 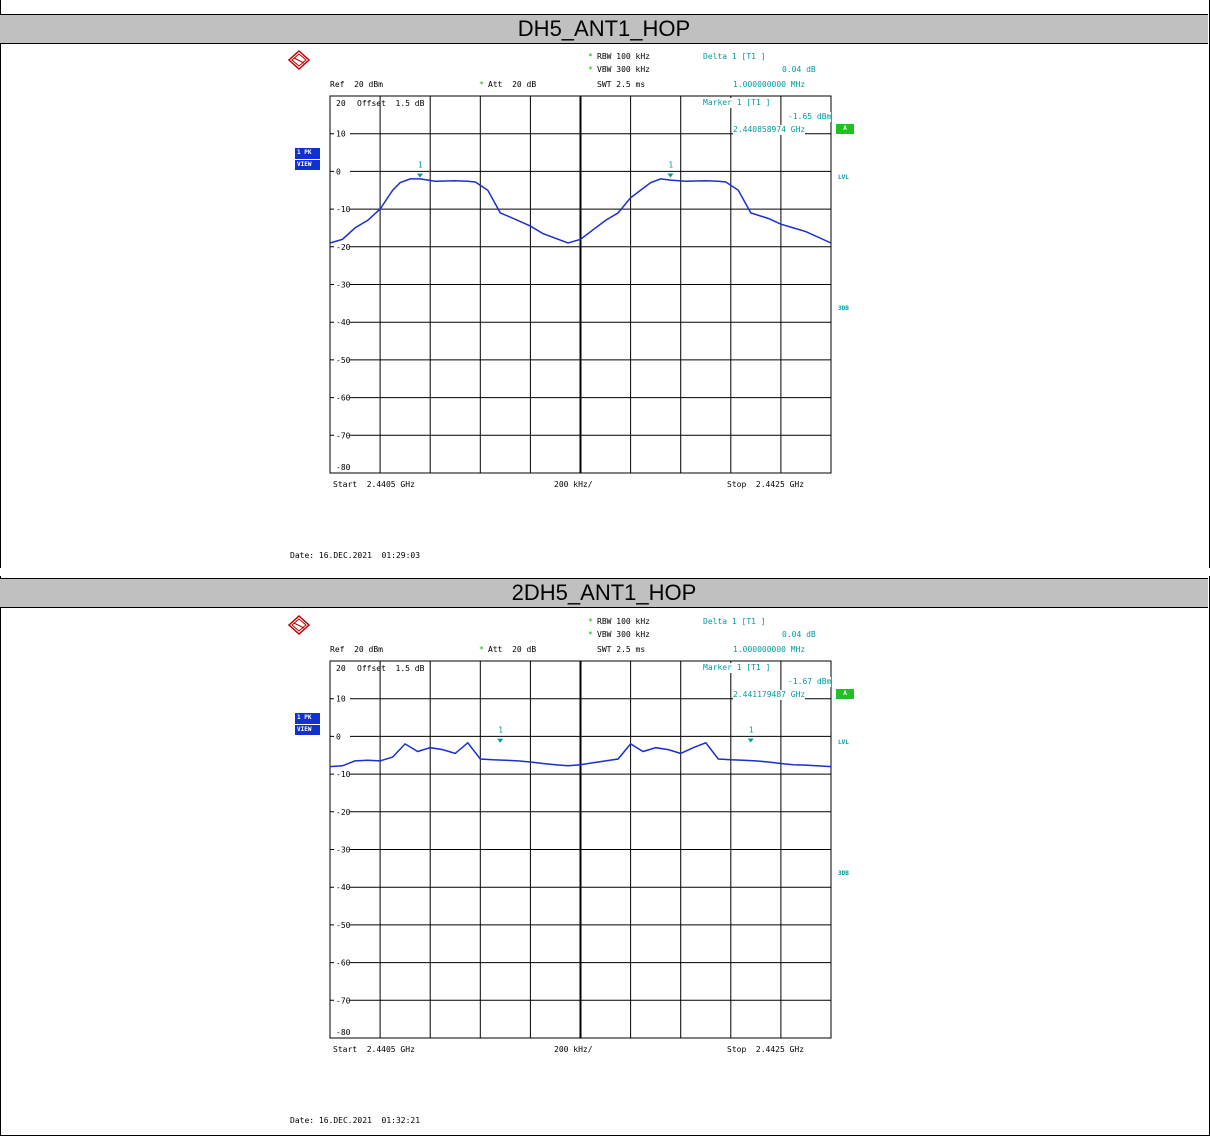 I want to click on spectrum-plot-2: 20 10 0 -10 -20 -30 -40 -50 -60 -70 -80 1 1, so click(x=580, y=849).